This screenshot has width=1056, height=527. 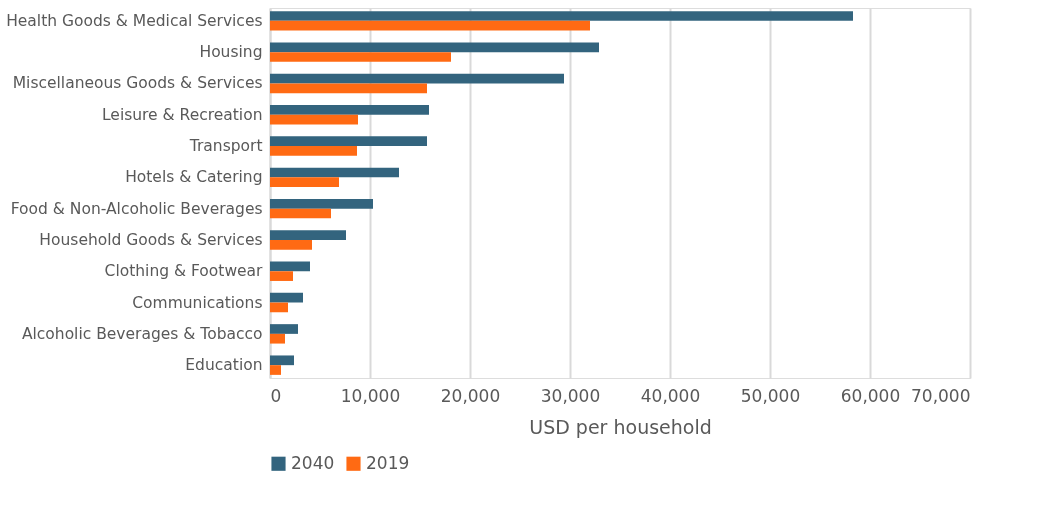 What do you see at coordinates (276, 395) in the screenshot?
I see `x-tick-label: 0` at bounding box center [276, 395].